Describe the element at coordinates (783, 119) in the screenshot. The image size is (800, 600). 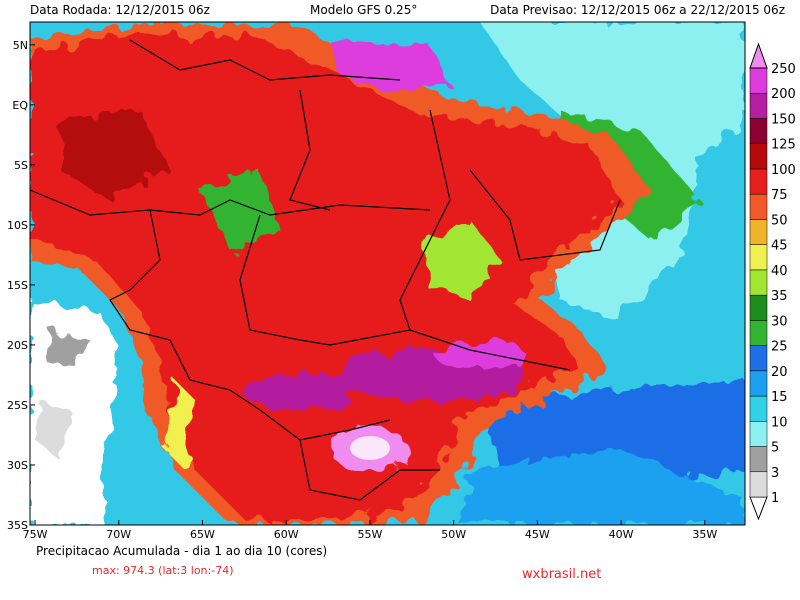
I see `colorbar-label: 150` at that location.